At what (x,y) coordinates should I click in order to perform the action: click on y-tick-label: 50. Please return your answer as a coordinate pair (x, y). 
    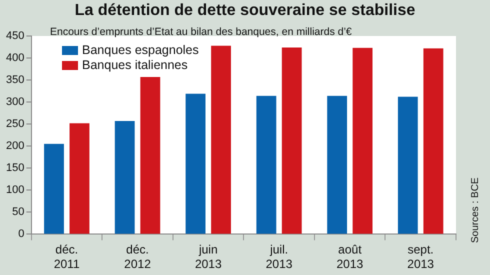
    Looking at the image, I should click on (18, 212).